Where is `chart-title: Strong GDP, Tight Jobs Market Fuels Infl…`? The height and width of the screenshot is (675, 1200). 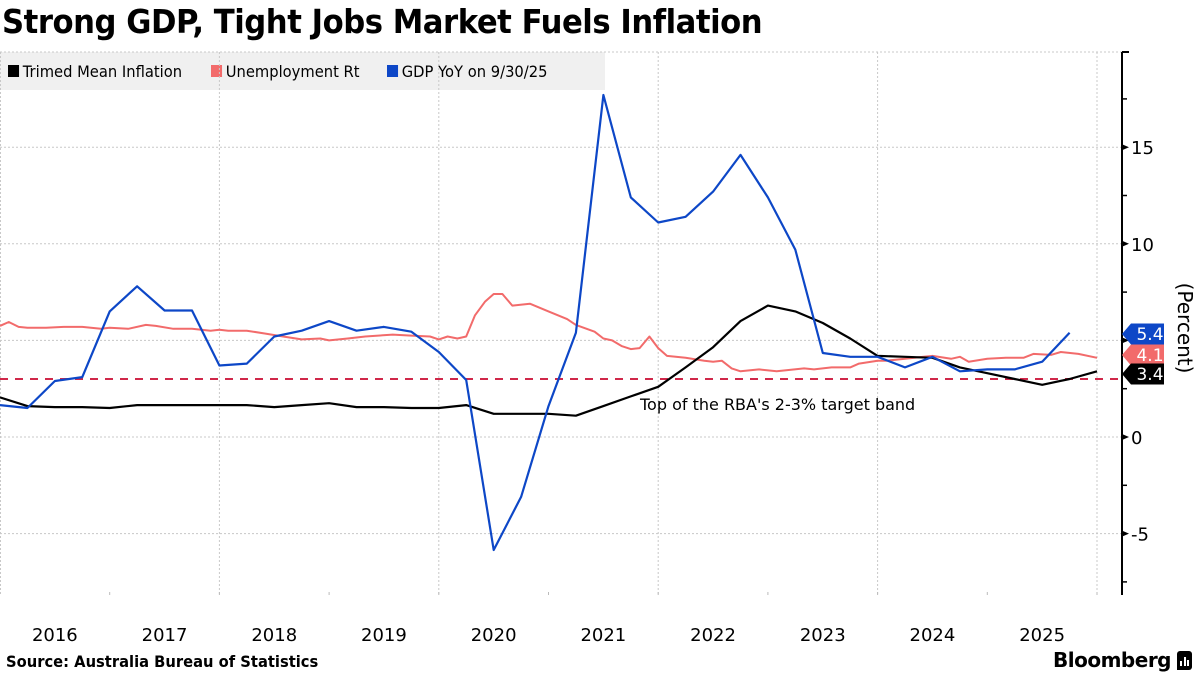 chart-title: Strong GDP, Tight Jobs Market Fuels Infl… is located at coordinates (382, 21).